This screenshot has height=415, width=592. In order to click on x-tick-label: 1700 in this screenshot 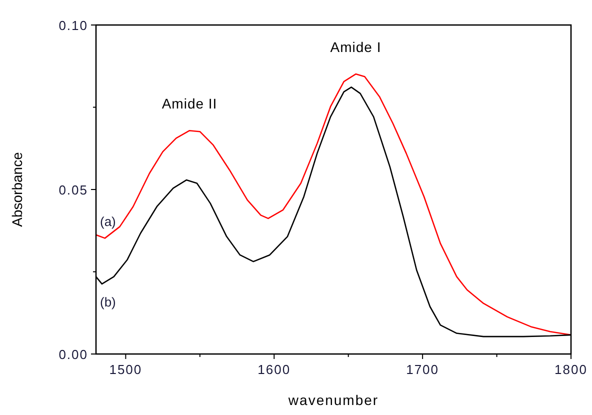, I will do `click(423, 369)`.